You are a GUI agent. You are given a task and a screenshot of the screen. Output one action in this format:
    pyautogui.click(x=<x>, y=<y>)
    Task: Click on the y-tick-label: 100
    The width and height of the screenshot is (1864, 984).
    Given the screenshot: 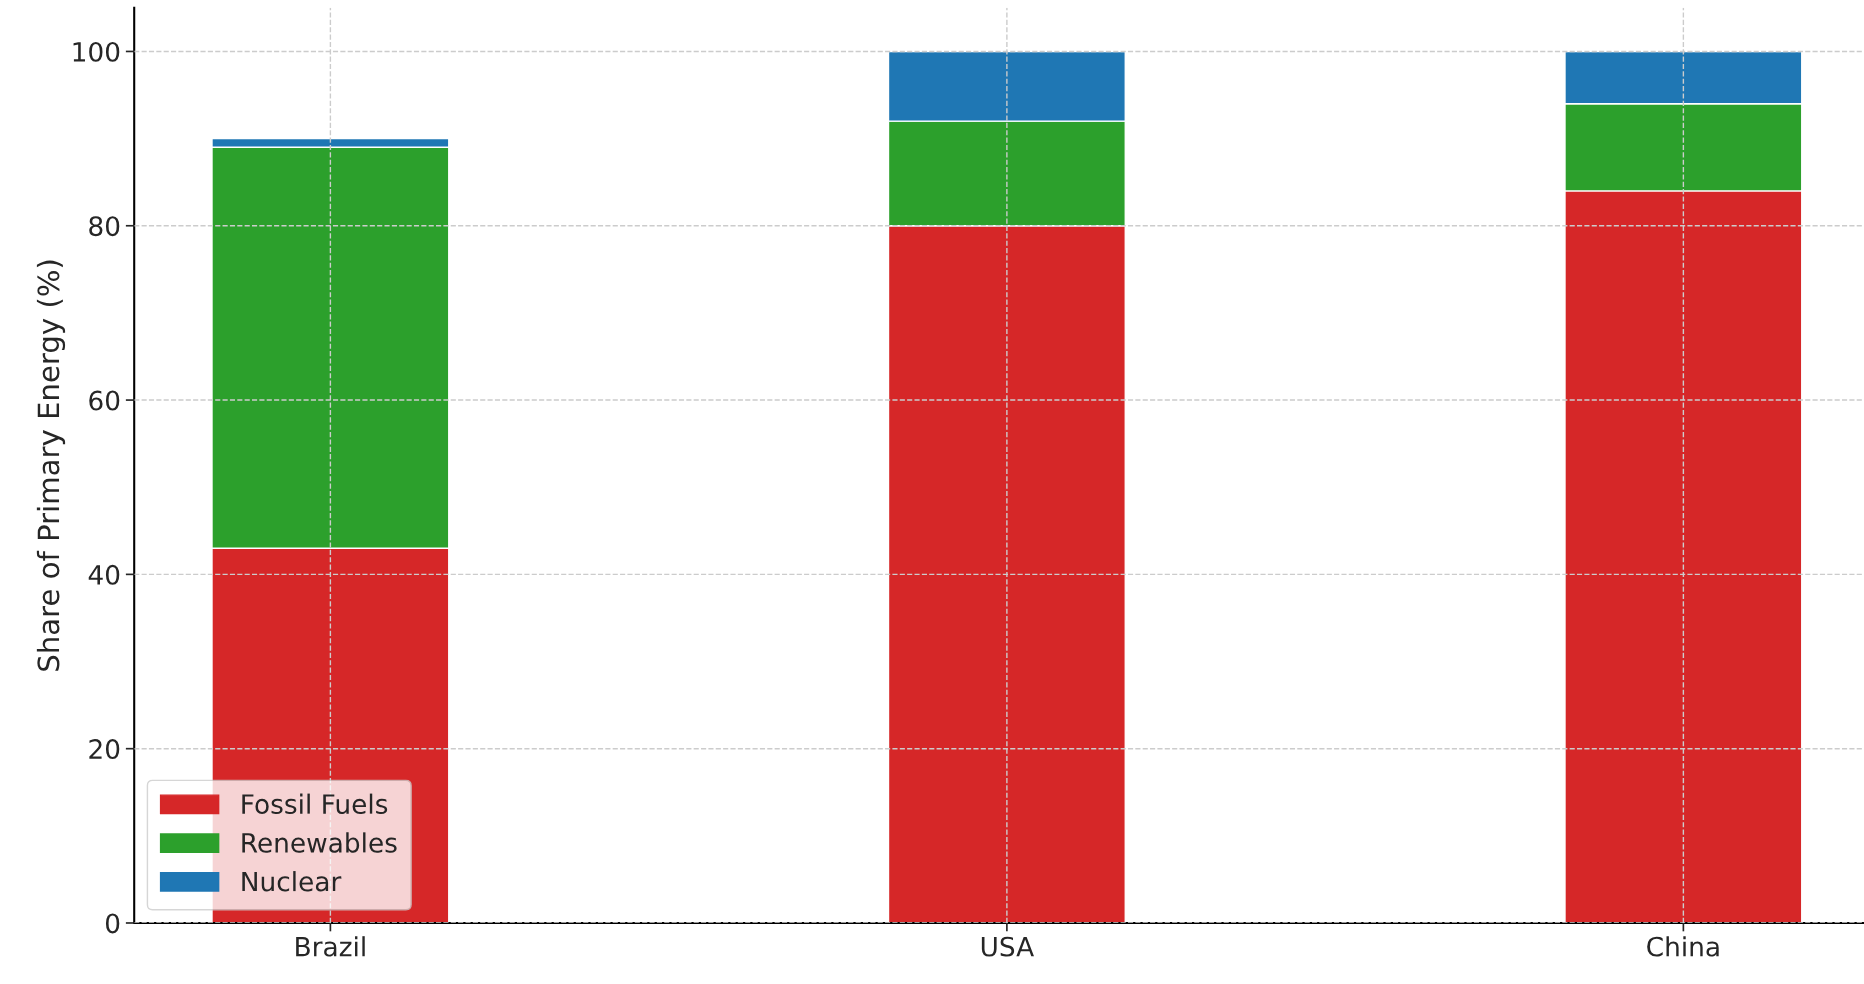 What is the action you would take?
    pyautogui.click(x=96, y=51)
    